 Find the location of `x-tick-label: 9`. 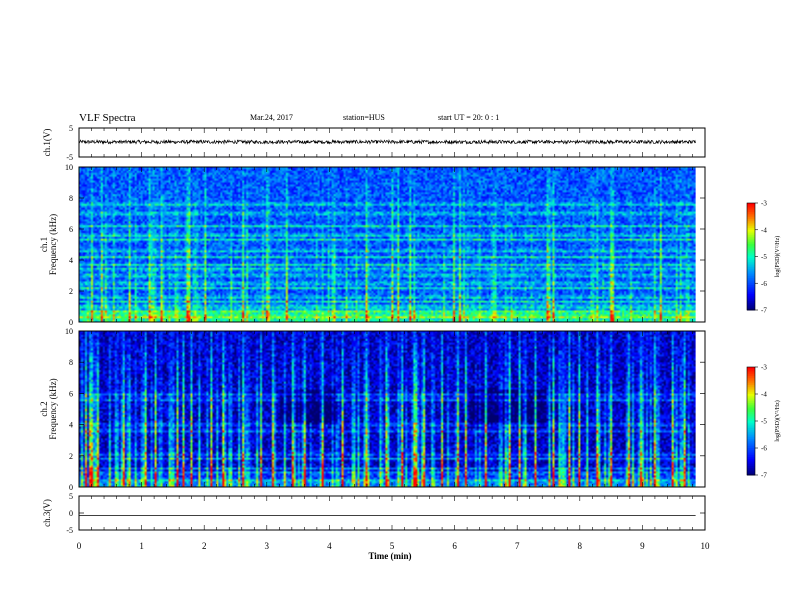

x-tick-label: 9 is located at coordinates (642, 546).